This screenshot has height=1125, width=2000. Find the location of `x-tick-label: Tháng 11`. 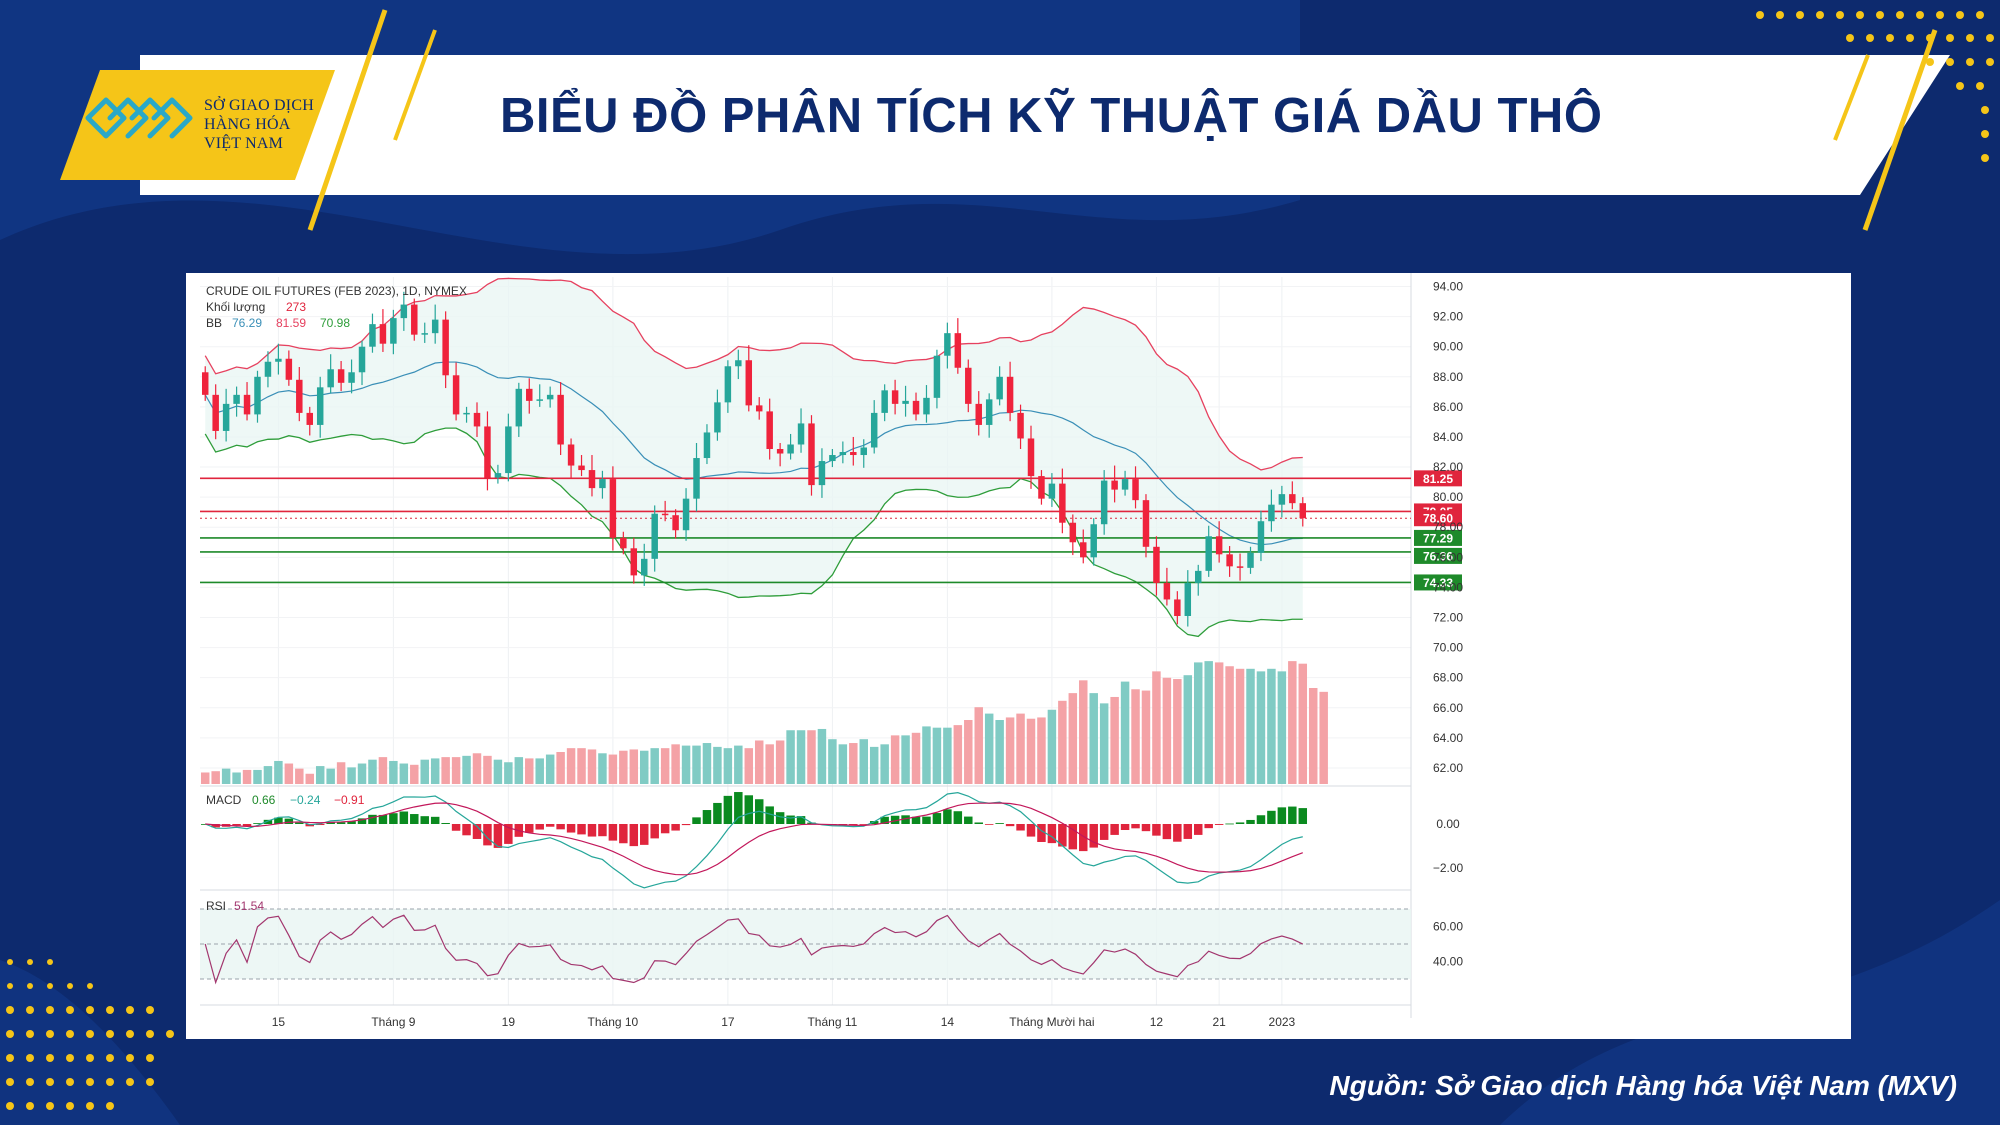

x-tick-label: Tháng 11 is located at coordinates (832, 1022).